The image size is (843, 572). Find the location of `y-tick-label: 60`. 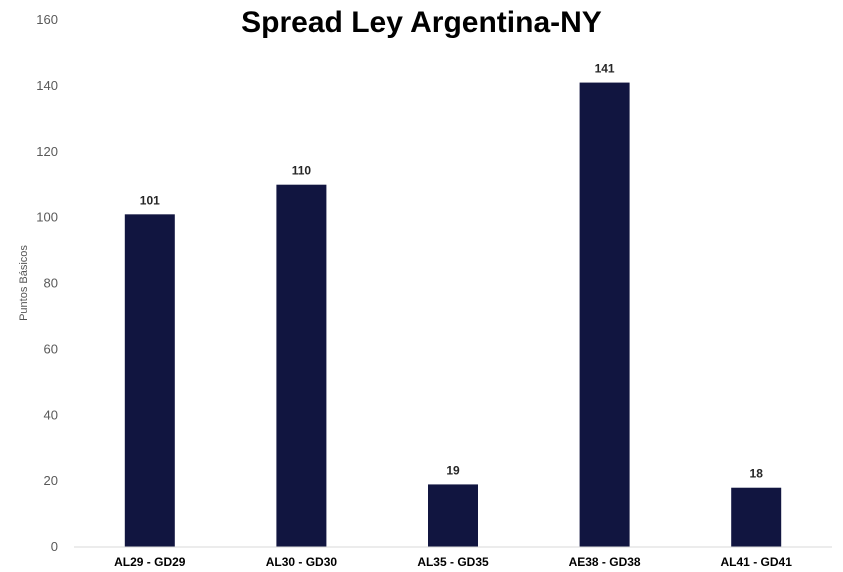

y-tick-label: 60 is located at coordinates (51, 348).